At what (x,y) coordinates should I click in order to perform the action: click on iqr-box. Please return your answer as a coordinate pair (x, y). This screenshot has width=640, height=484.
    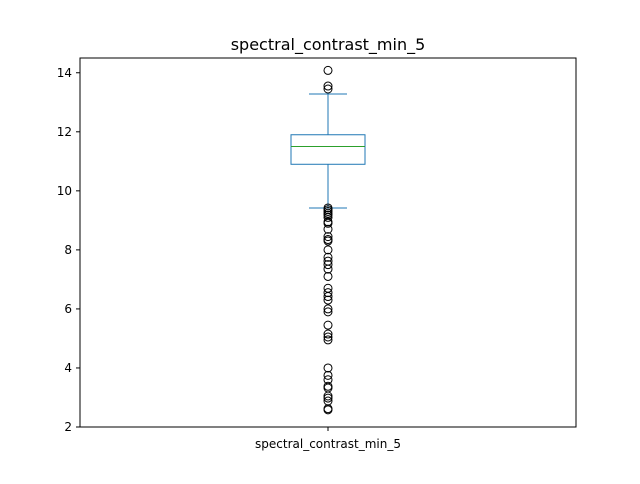
    Looking at the image, I should click on (328, 149).